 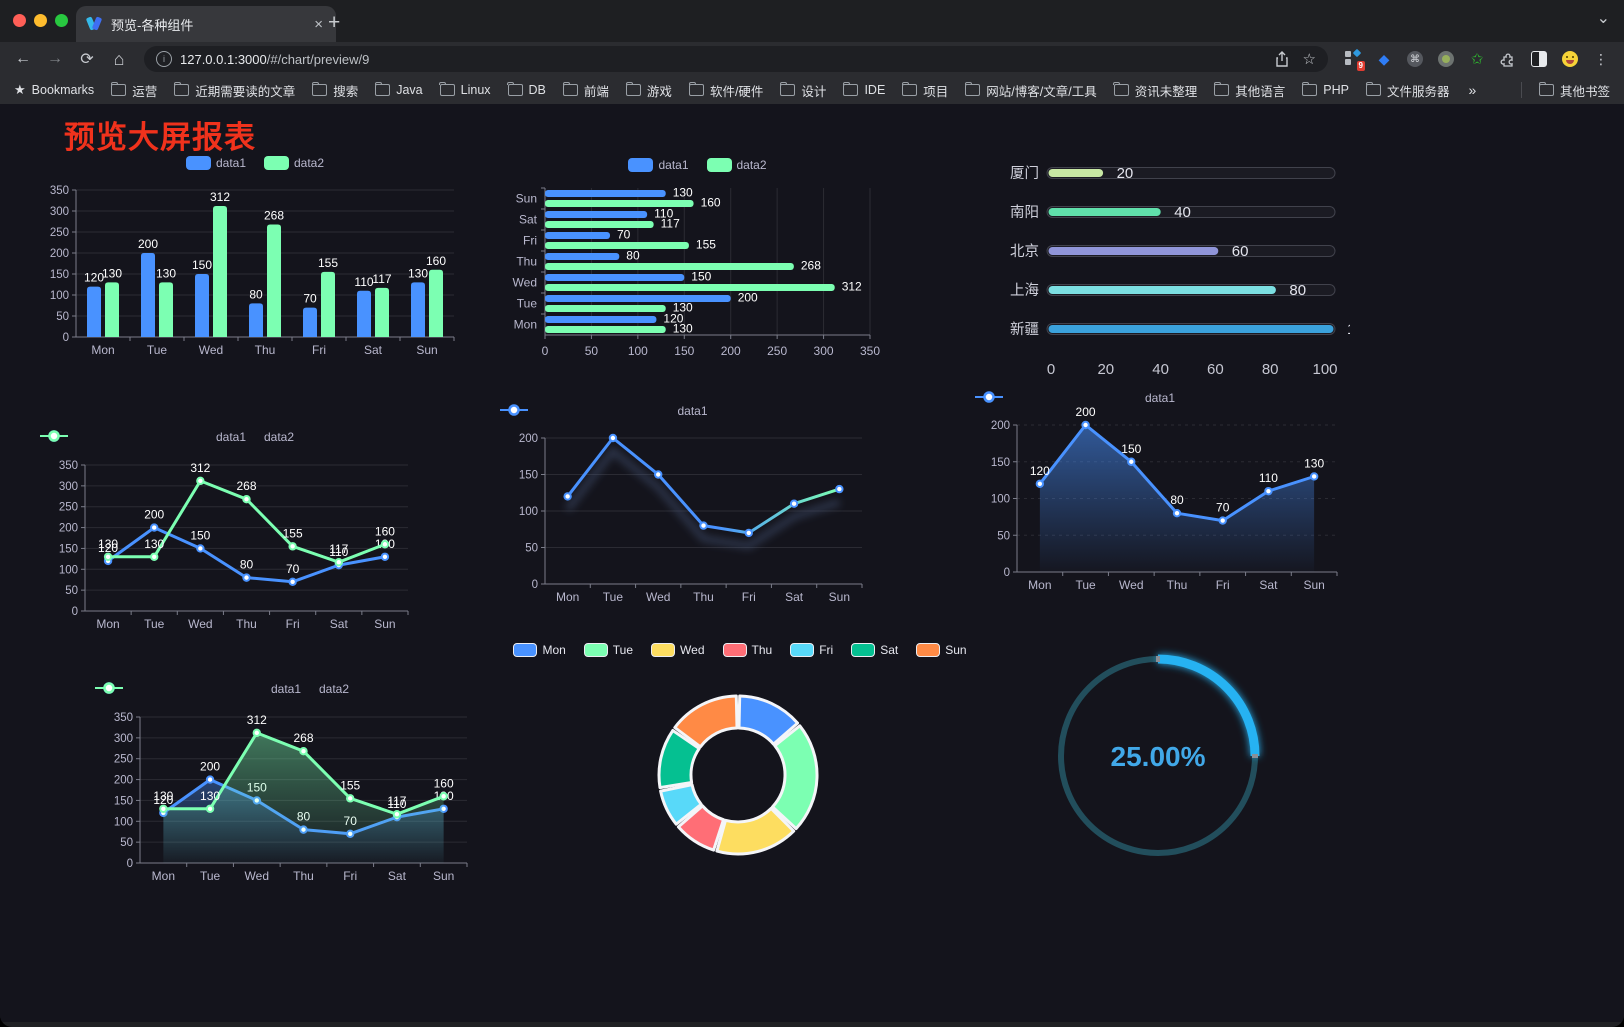 What do you see at coordinates (1325, 90) in the screenshot?
I see `bookmark-folder: PHP` at bounding box center [1325, 90].